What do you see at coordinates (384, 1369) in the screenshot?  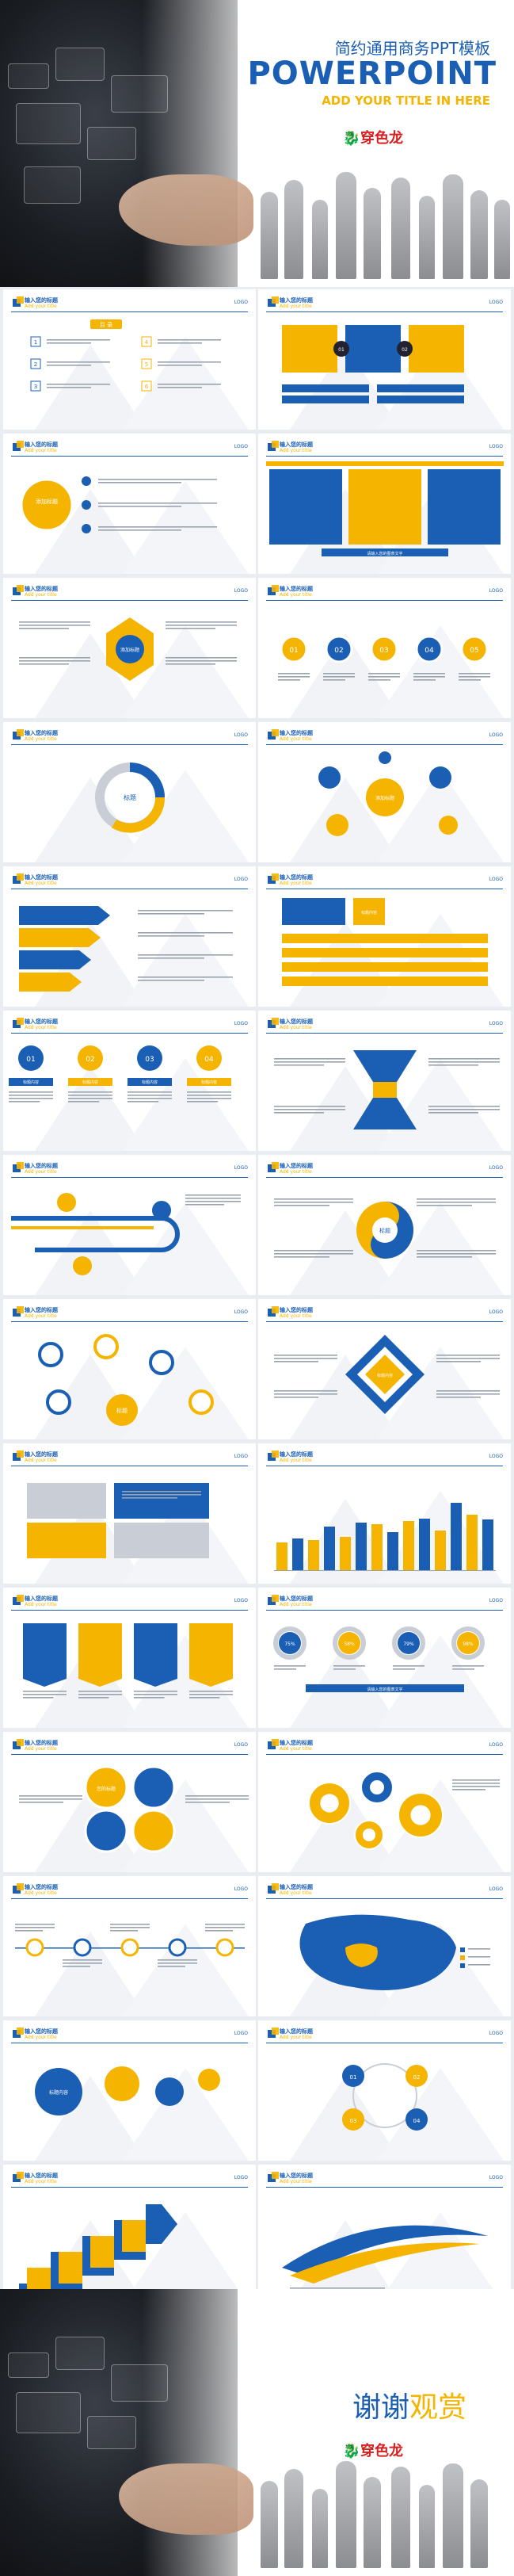 I see `slide-16: 输入您的标题 Add your title LOGO 标题内容` at bounding box center [384, 1369].